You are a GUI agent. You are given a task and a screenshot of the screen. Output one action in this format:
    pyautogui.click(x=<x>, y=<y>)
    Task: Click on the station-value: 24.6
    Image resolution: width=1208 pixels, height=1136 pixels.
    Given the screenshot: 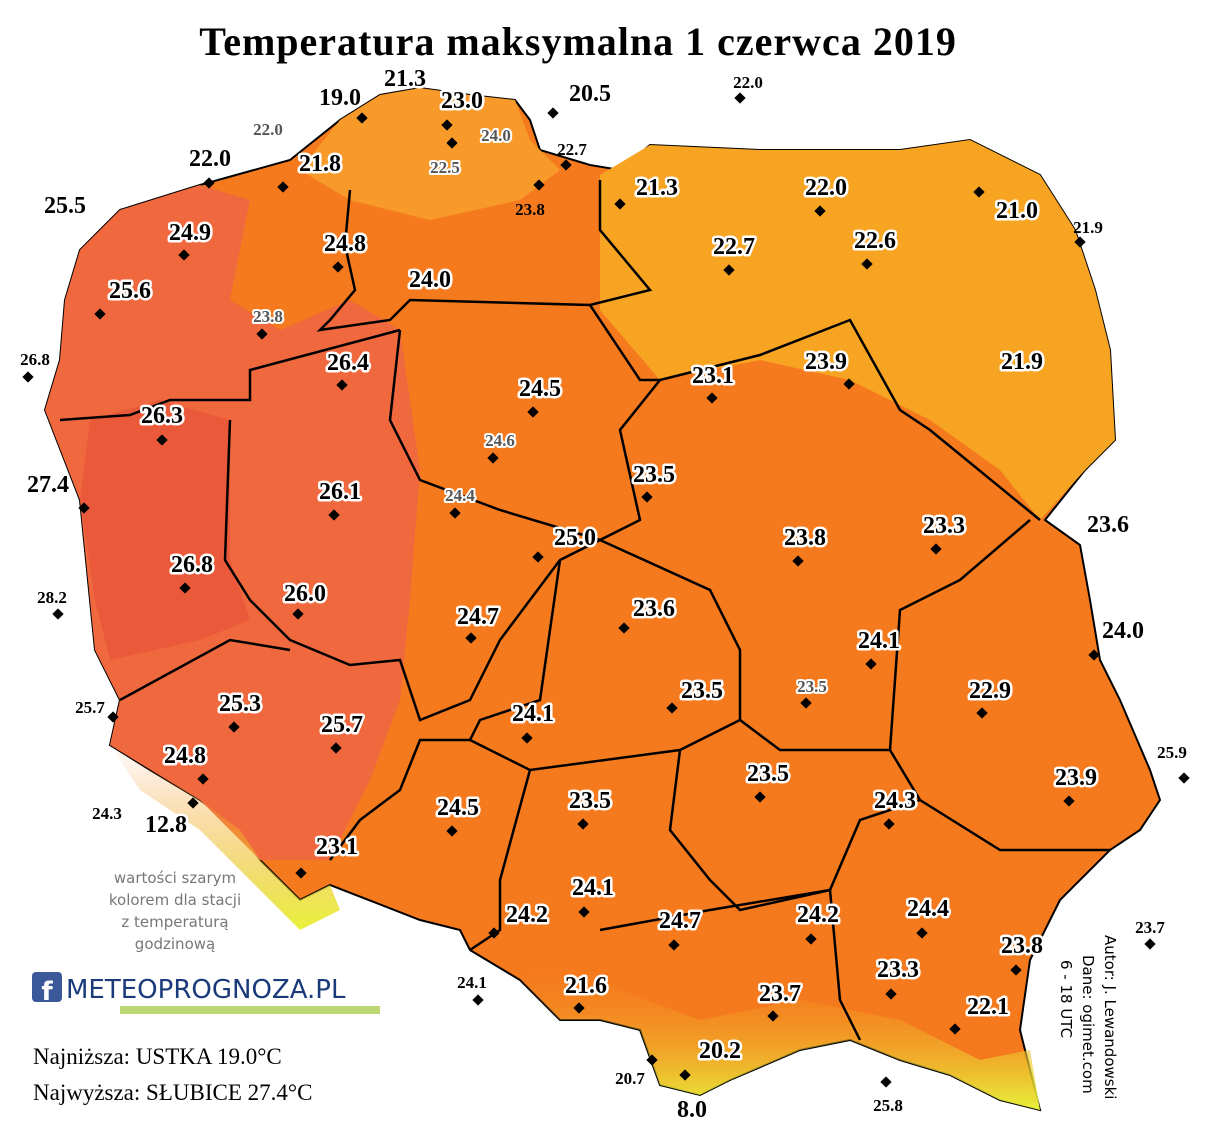 What is the action you would take?
    pyautogui.click(x=500, y=440)
    